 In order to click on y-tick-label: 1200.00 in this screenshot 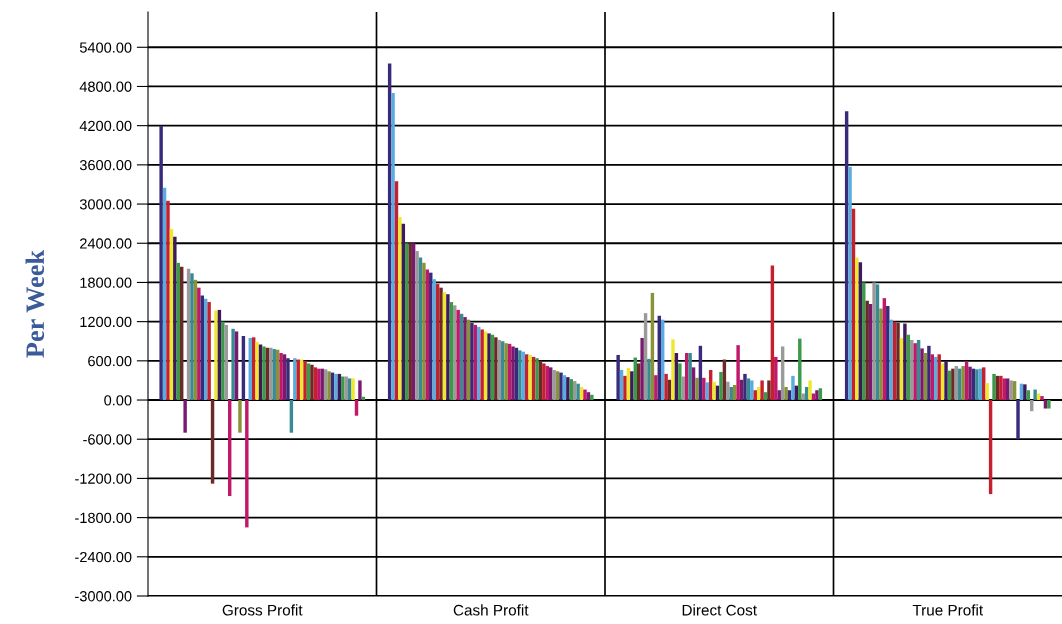, I will do `click(106, 322)`.